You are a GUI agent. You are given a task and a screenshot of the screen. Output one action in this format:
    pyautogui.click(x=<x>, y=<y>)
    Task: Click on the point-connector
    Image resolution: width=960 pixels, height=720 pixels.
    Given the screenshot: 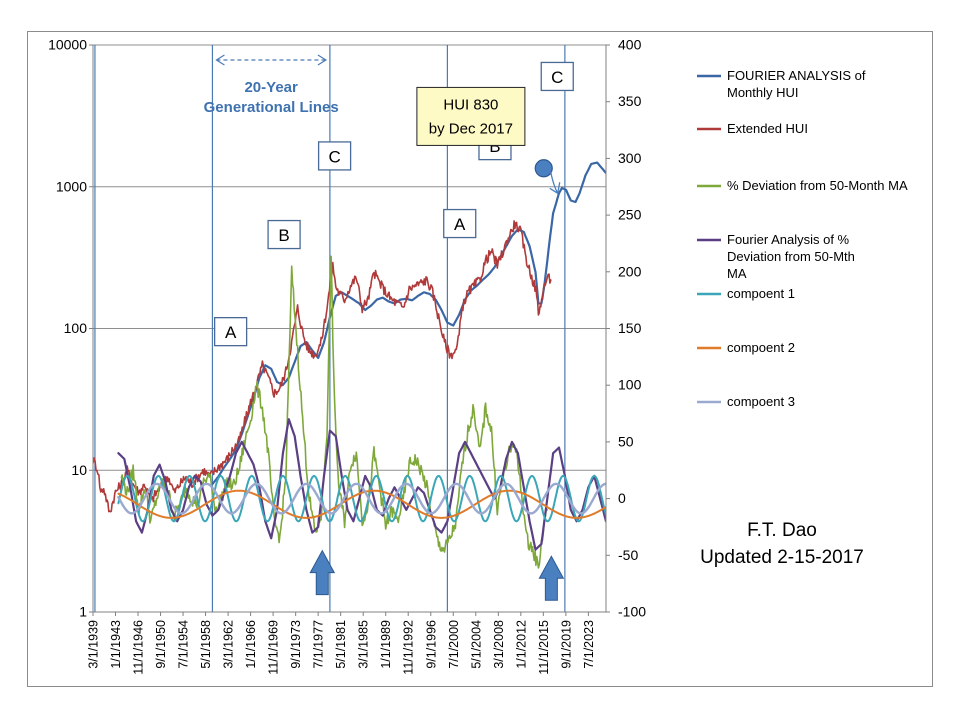 What is the action you would take?
    pyautogui.click(x=554, y=183)
    